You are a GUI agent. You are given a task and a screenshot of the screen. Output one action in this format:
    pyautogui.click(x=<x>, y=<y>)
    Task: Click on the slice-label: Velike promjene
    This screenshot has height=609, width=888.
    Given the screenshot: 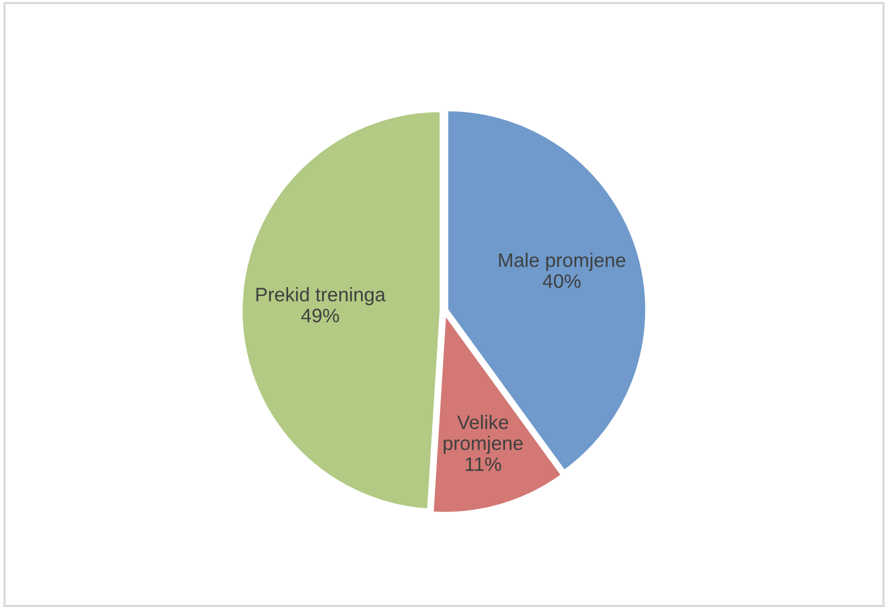 What is the action you would take?
    pyautogui.click(x=483, y=434)
    